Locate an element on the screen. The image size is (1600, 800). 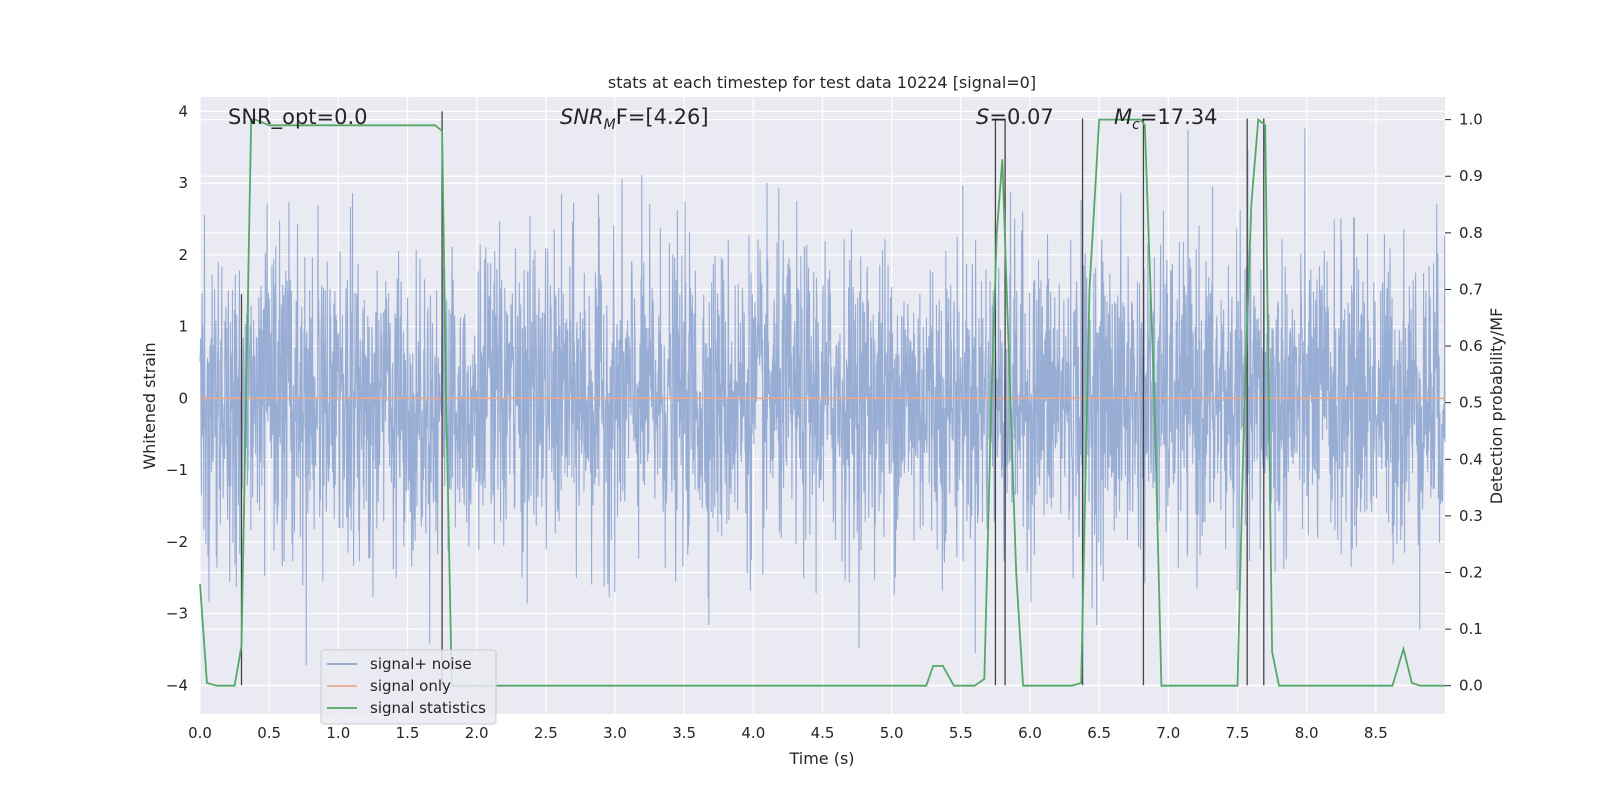
y-tick-label: −3 is located at coordinates (177, 614).